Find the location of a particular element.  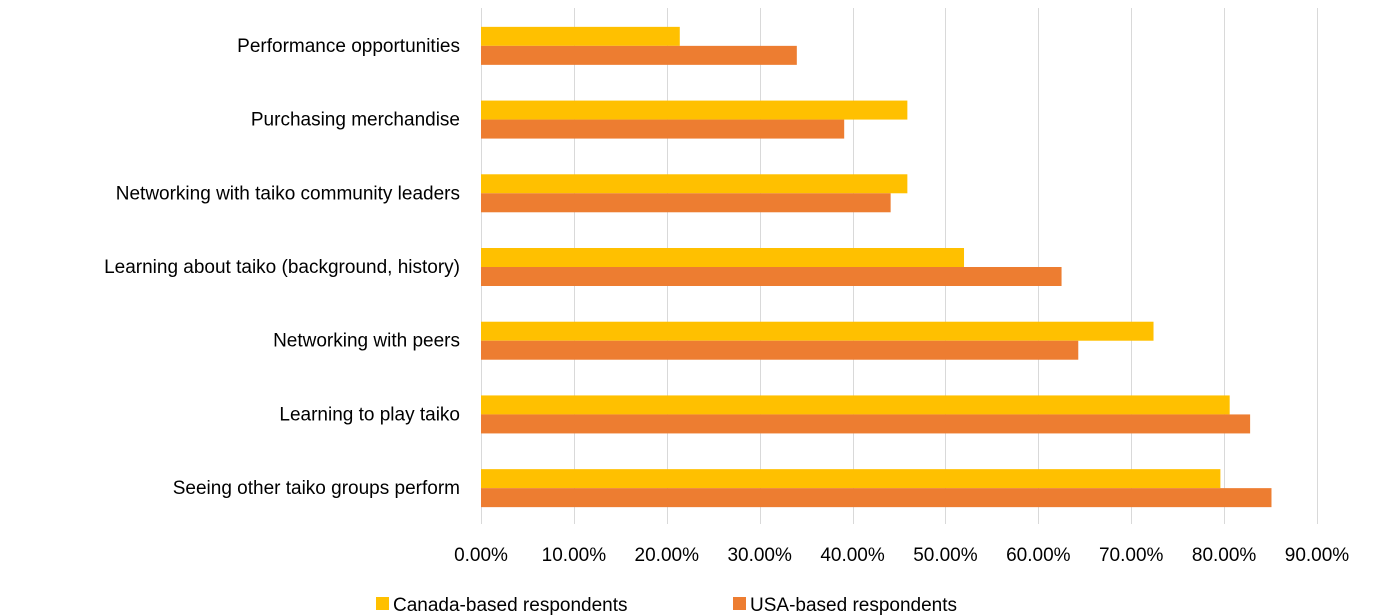

category-label: Learning to play taiko is located at coordinates (369, 414).